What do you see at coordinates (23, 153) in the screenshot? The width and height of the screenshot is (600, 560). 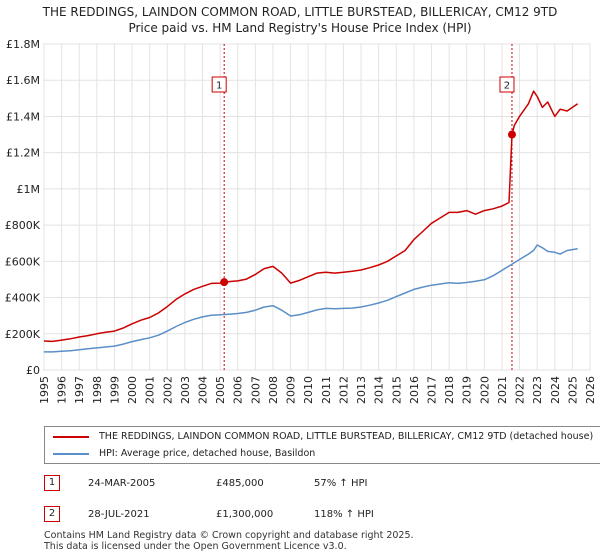 I see `y-tick-label: £1.2M` at bounding box center [23, 153].